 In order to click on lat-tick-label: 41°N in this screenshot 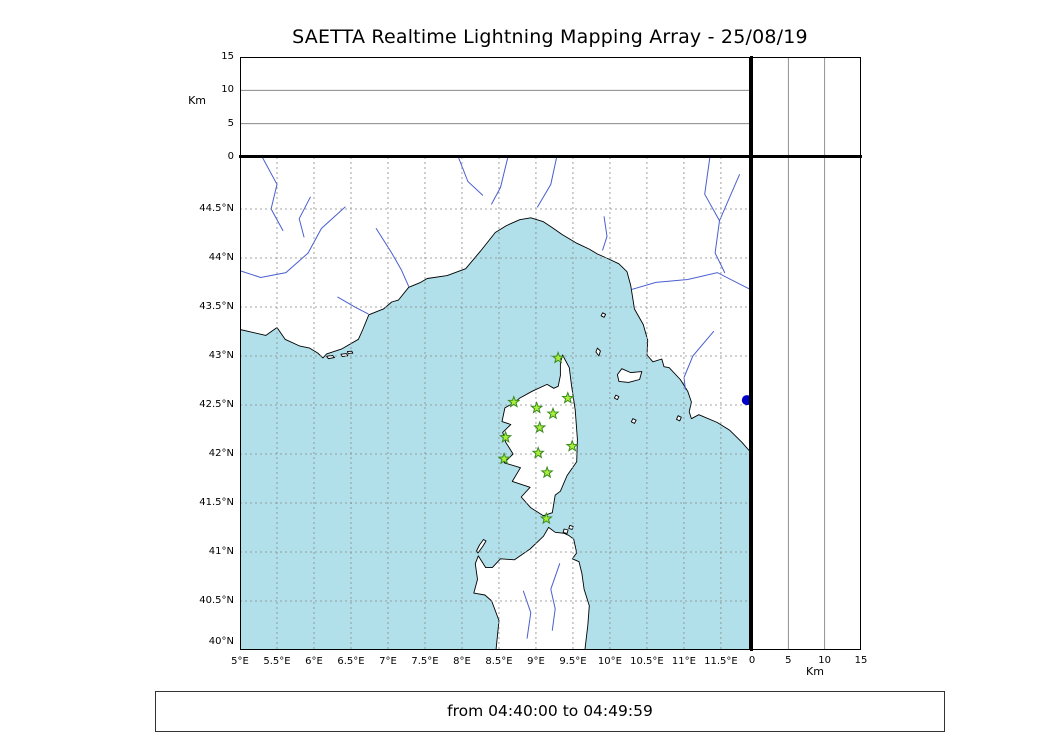, I will do `click(221, 551)`.